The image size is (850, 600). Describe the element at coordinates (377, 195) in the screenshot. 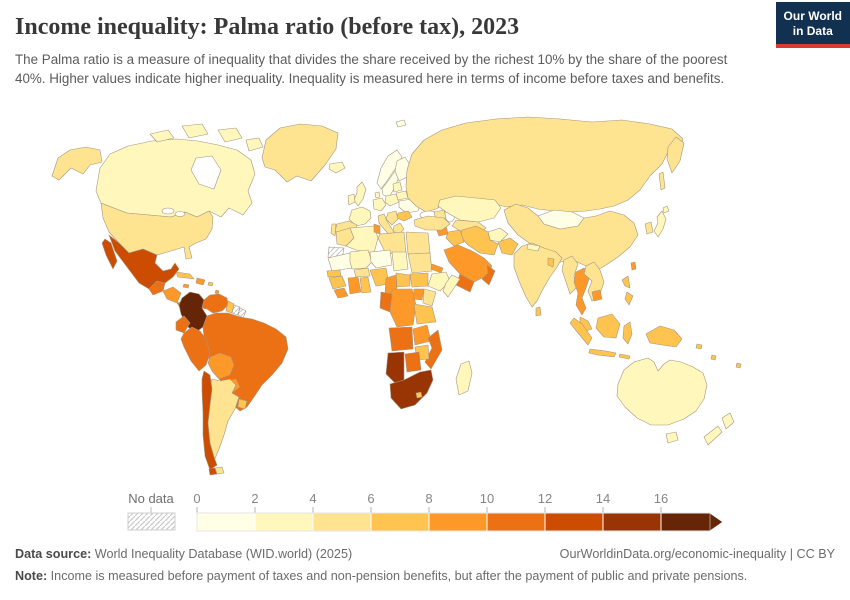

I see `country-denmark` at that location.